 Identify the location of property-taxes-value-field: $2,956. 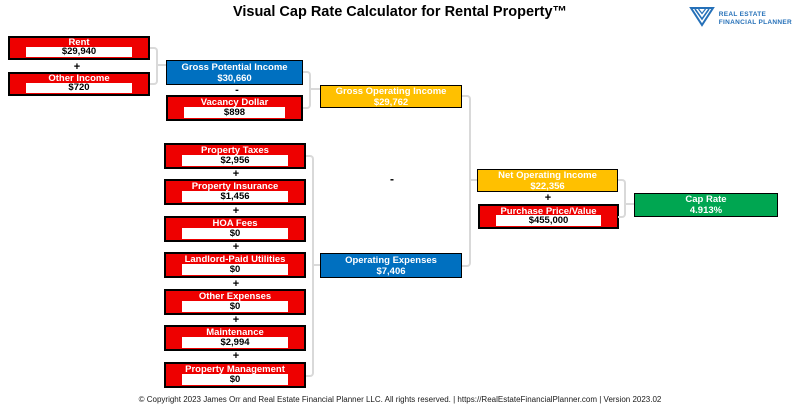
(235, 160).